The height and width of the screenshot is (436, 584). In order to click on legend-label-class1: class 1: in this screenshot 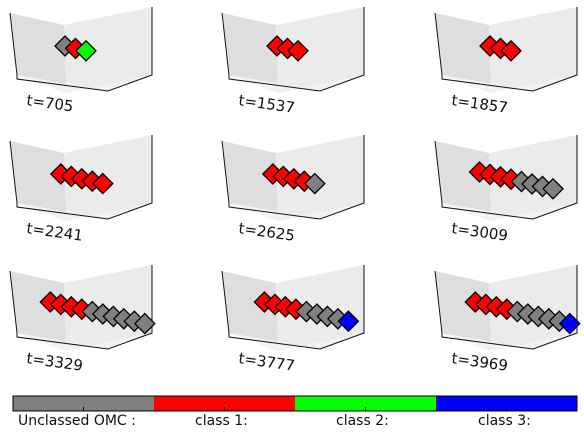, I will do `click(221, 421)`.